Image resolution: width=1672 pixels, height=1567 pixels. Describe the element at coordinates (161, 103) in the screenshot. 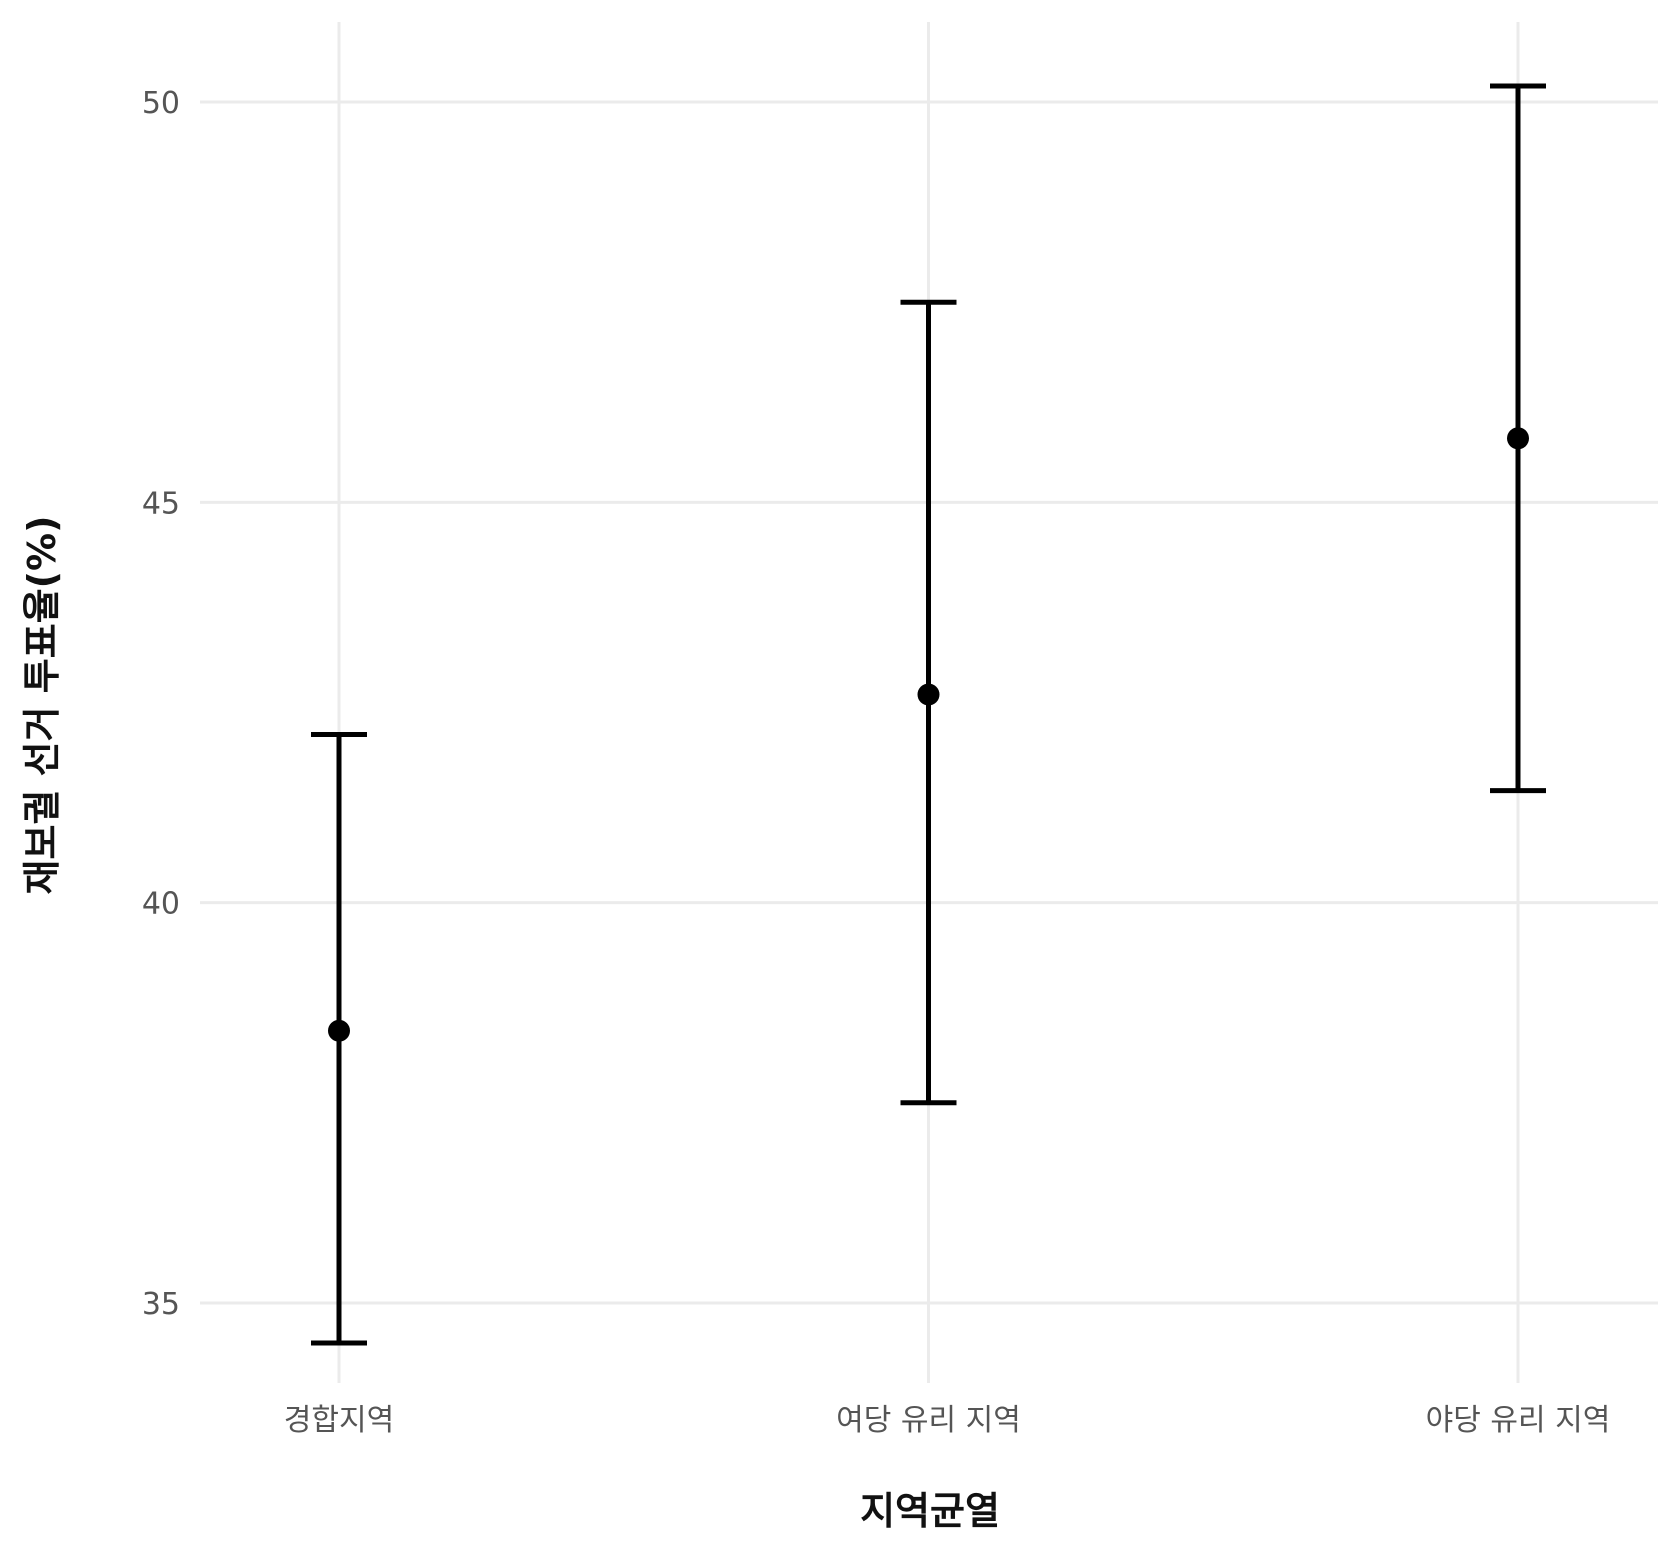

I see `y-tick-label: 50` at that location.